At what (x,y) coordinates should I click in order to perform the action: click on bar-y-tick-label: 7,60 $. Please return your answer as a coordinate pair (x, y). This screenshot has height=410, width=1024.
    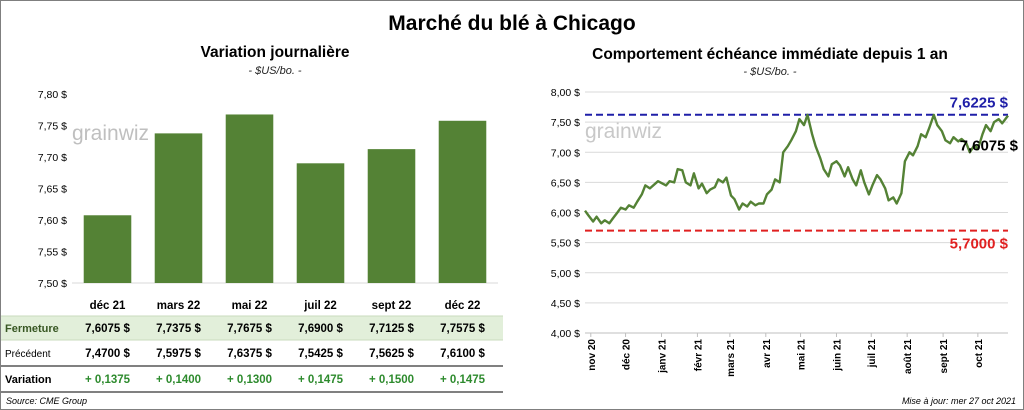
    Looking at the image, I should click on (52, 221).